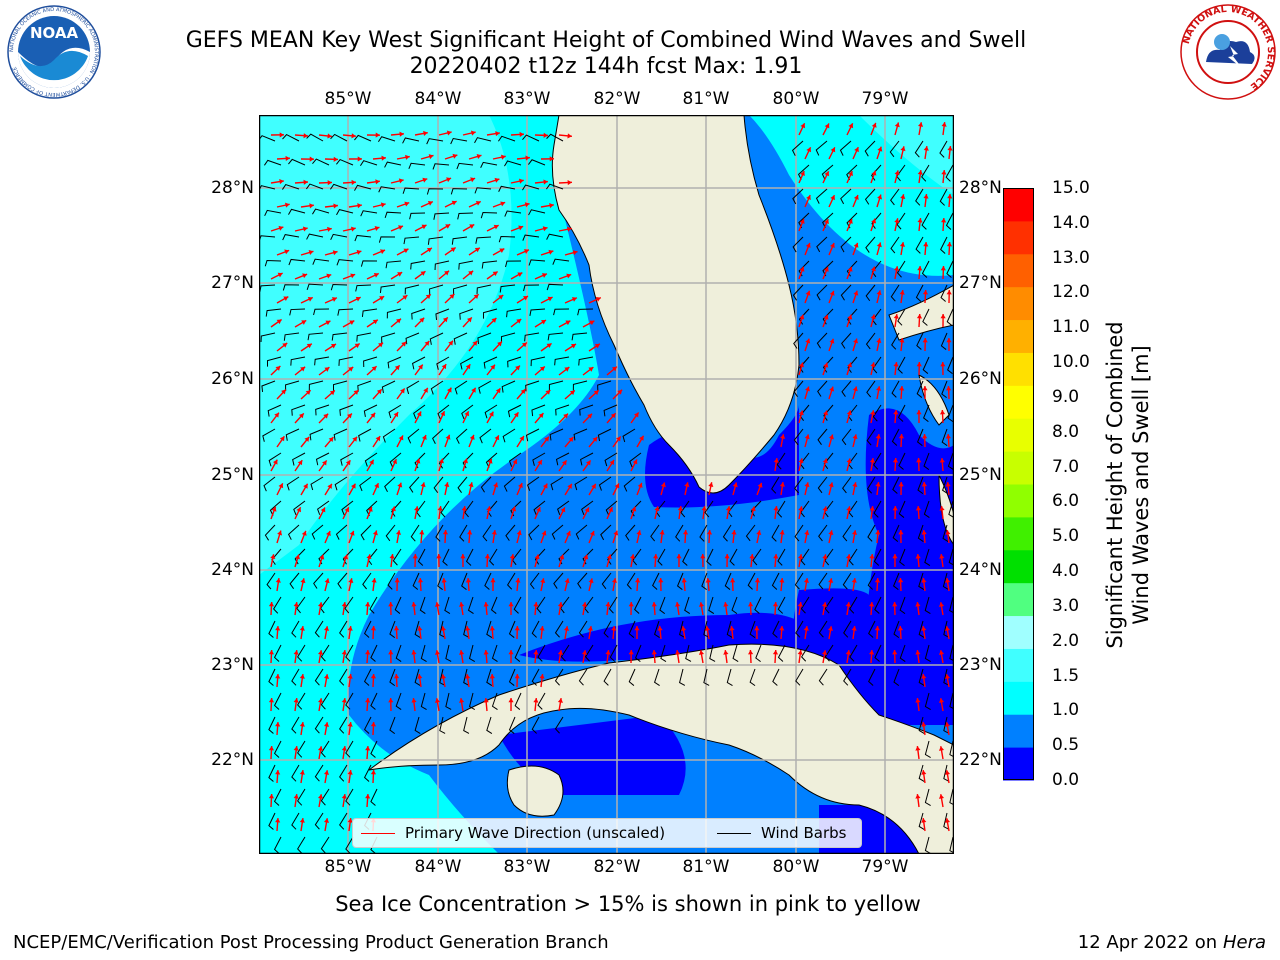  Describe the element at coordinates (535, 791) in the screenshot. I see `isla-juventud-land` at that location.